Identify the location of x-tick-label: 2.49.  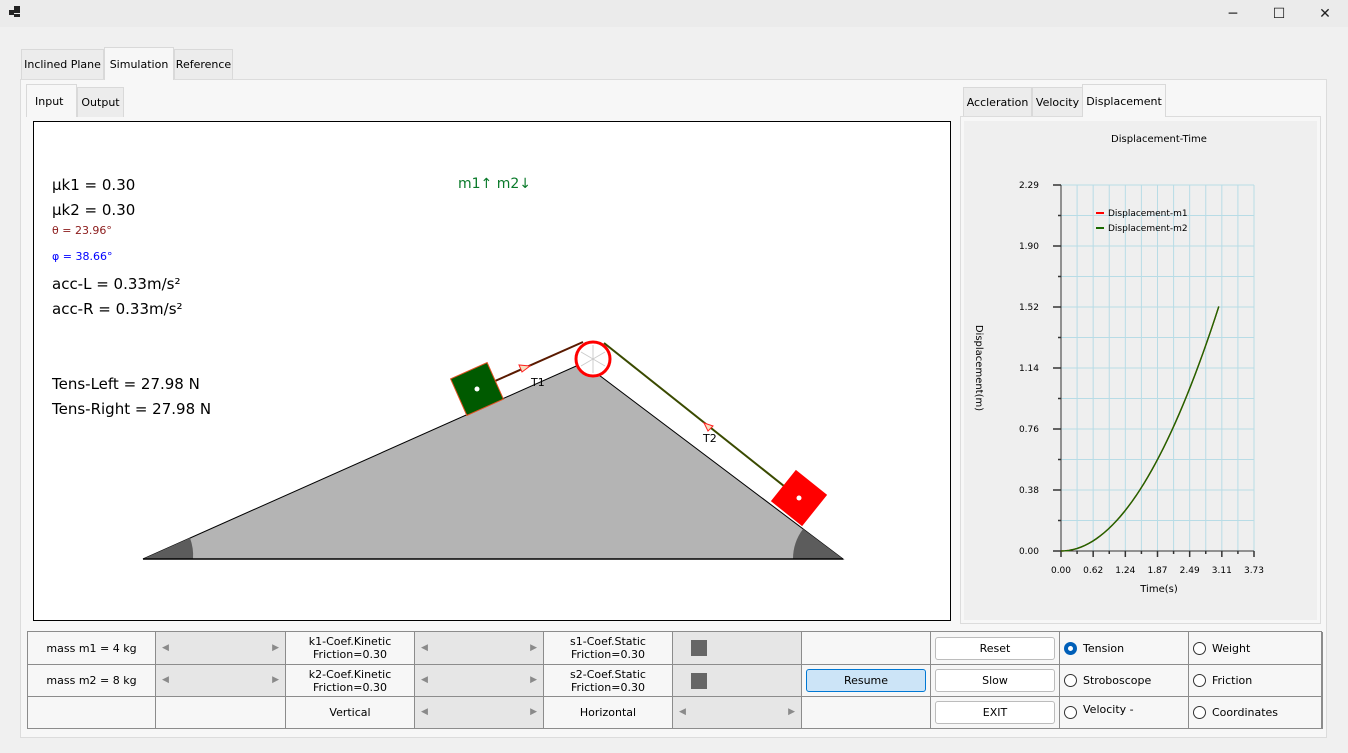
(1190, 571).